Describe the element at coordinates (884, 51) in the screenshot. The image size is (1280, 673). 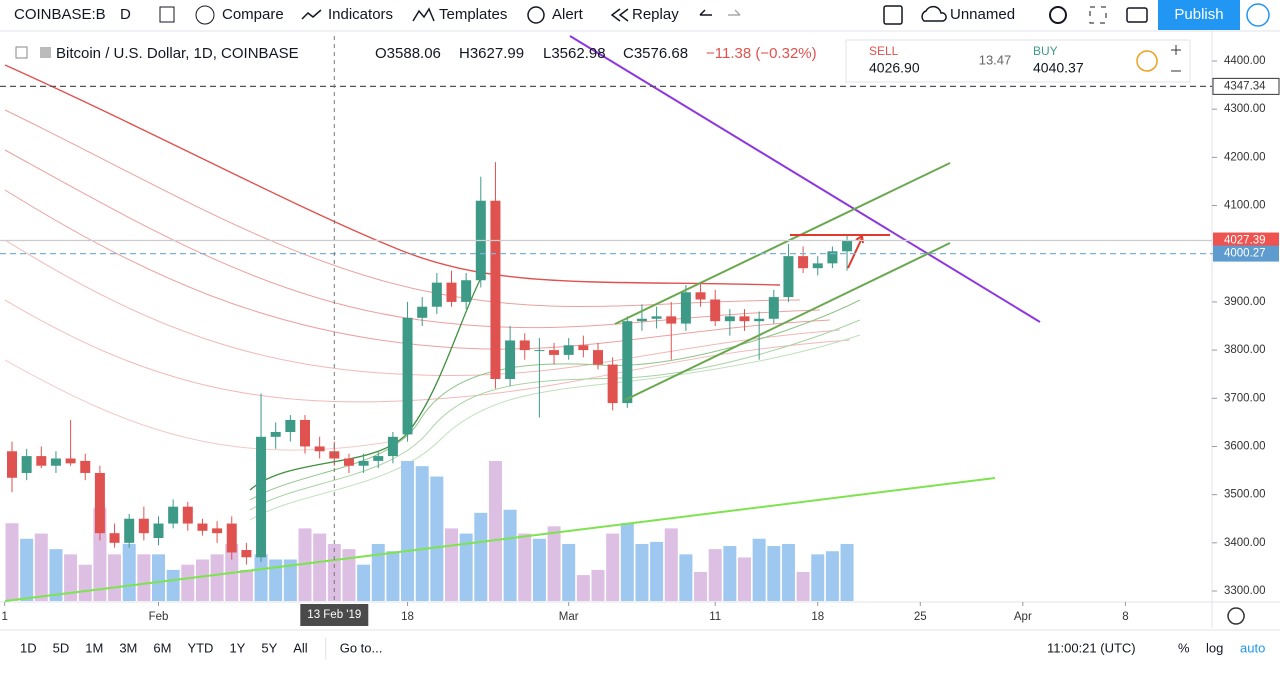
I see `sell-label: SELL` at that location.